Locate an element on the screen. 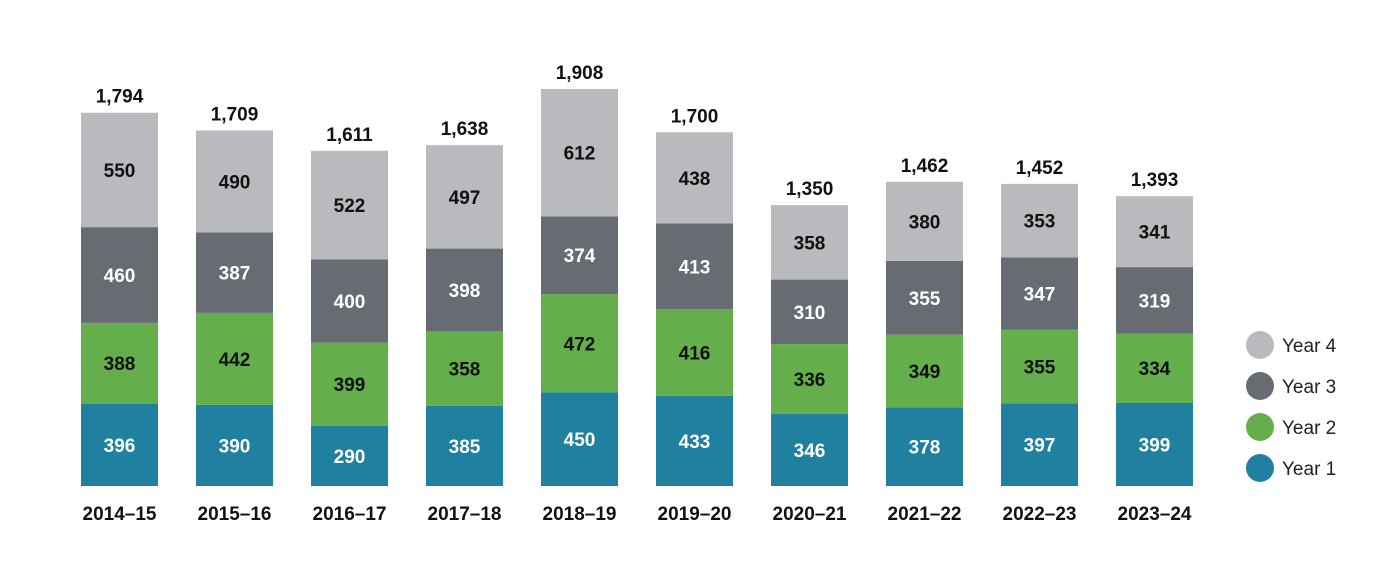 Image resolution: width=1400 pixels, height=583 pixels. segment-value-label: 433 is located at coordinates (695, 442).